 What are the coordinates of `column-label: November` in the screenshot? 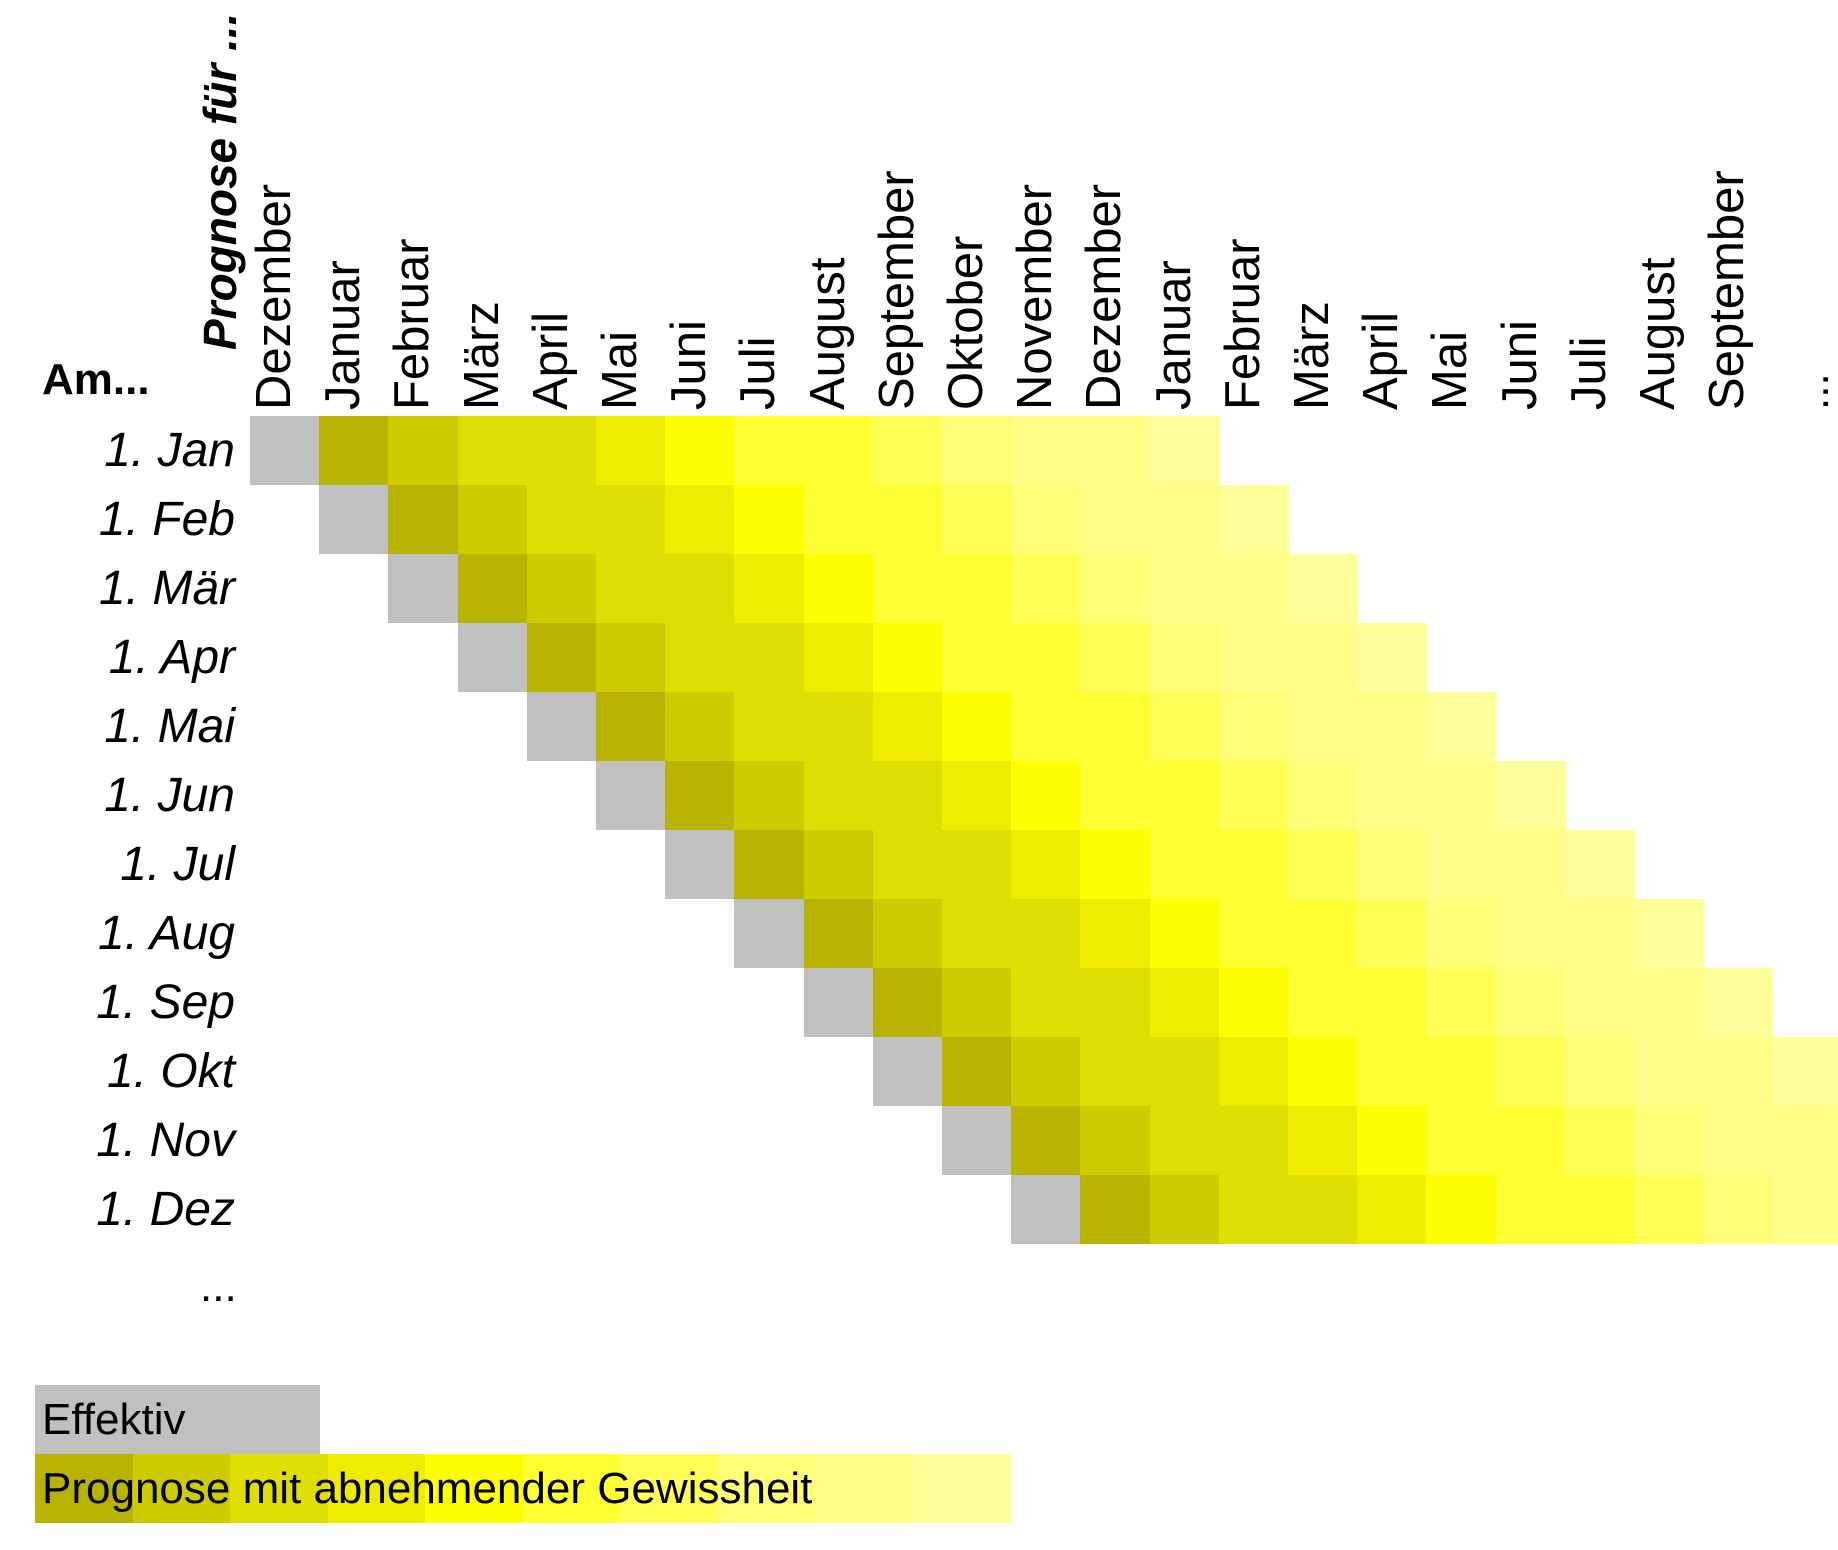 It's located at (1035, 296).